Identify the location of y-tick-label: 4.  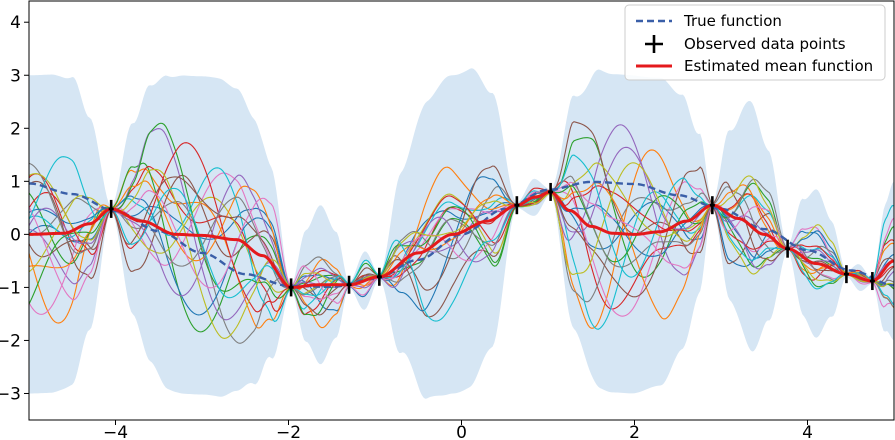
(15, 23).